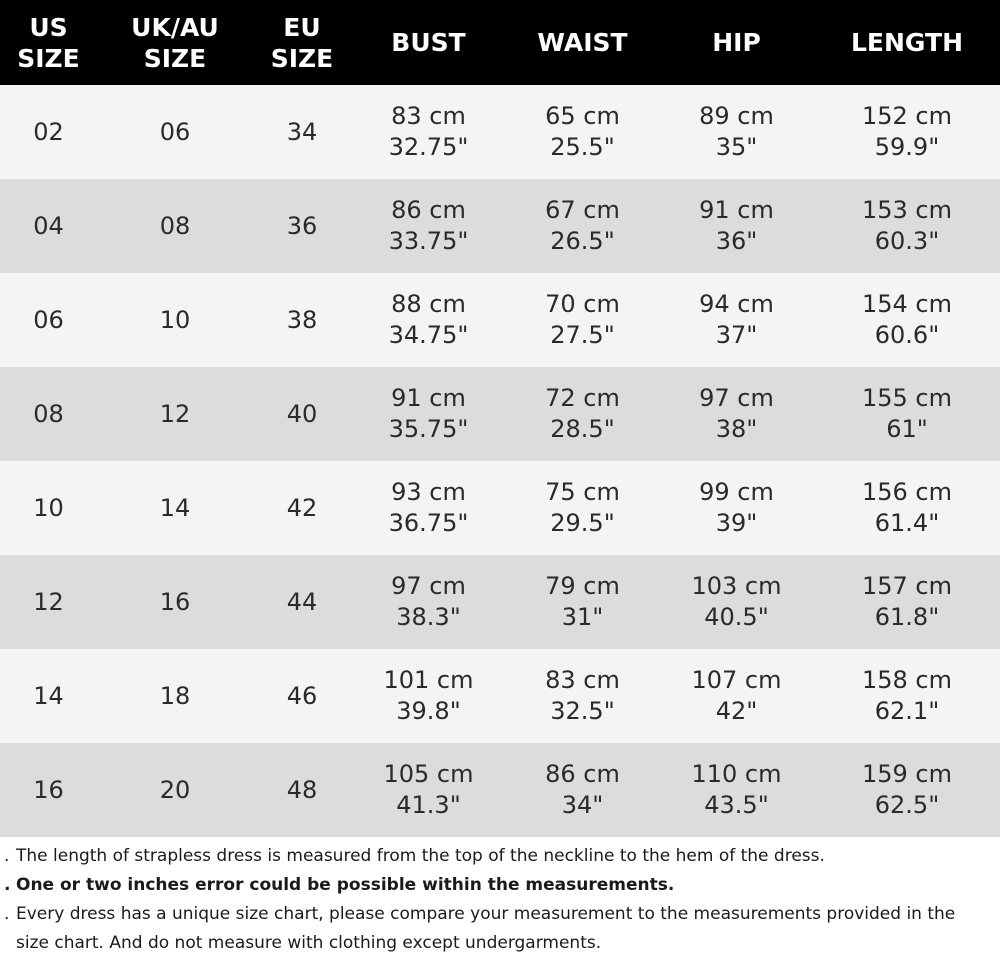 The image size is (1000, 958). Describe the element at coordinates (302, 507) in the screenshot. I see `eu-size-cell: 42` at that location.